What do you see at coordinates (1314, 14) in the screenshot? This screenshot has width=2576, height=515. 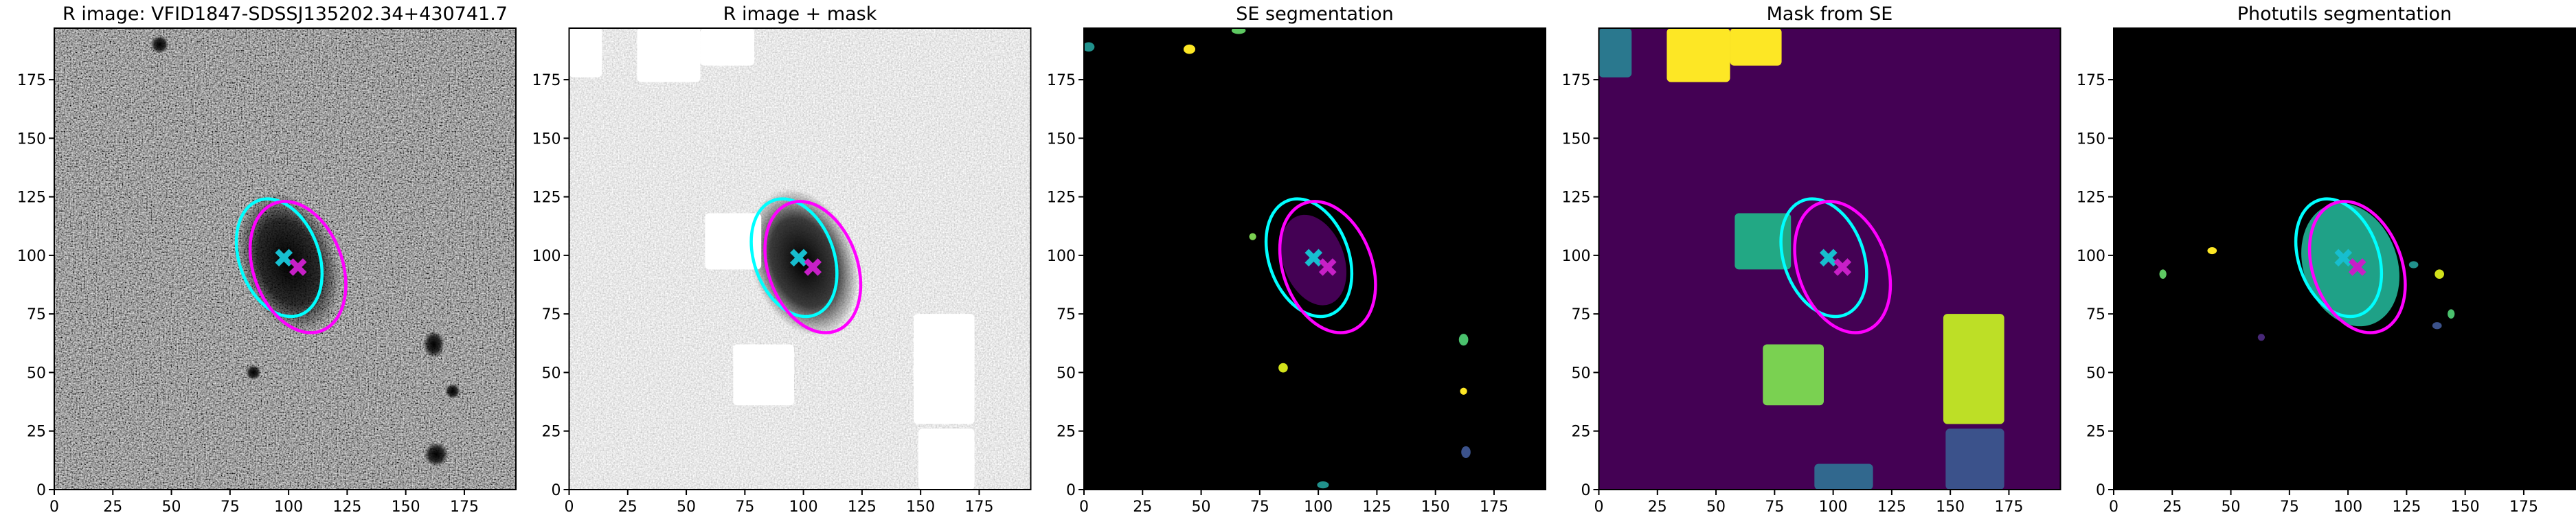 I see `panel-title: SE segmentation` at bounding box center [1314, 14].